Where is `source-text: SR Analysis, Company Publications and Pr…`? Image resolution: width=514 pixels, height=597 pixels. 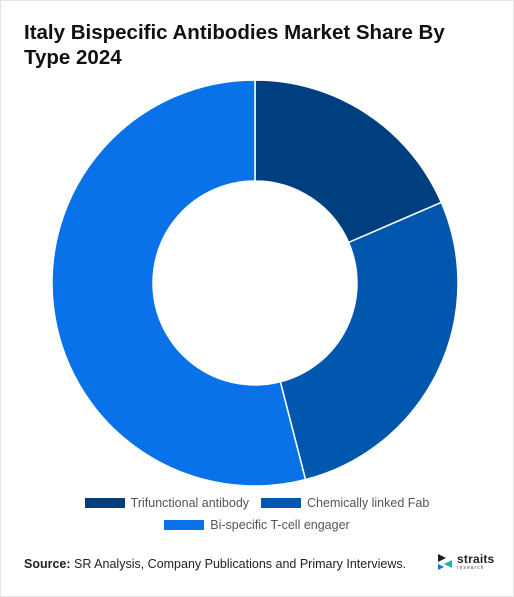 source-text: SR Analysis, Company Publications and Pr… is located at coordinates (240, 564).